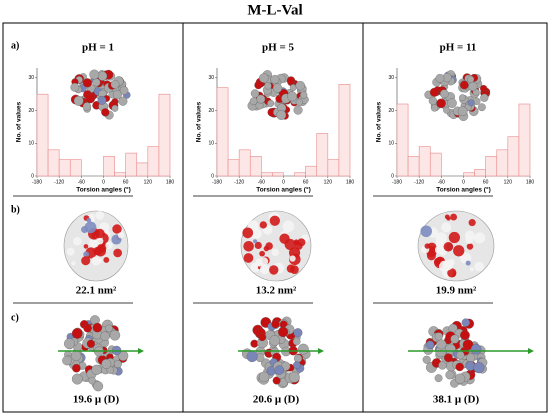  What do you see at coordinates (98, 48) in the screenshot?
I see `panel-title: pH = 1` at bounding box center [98, 48].